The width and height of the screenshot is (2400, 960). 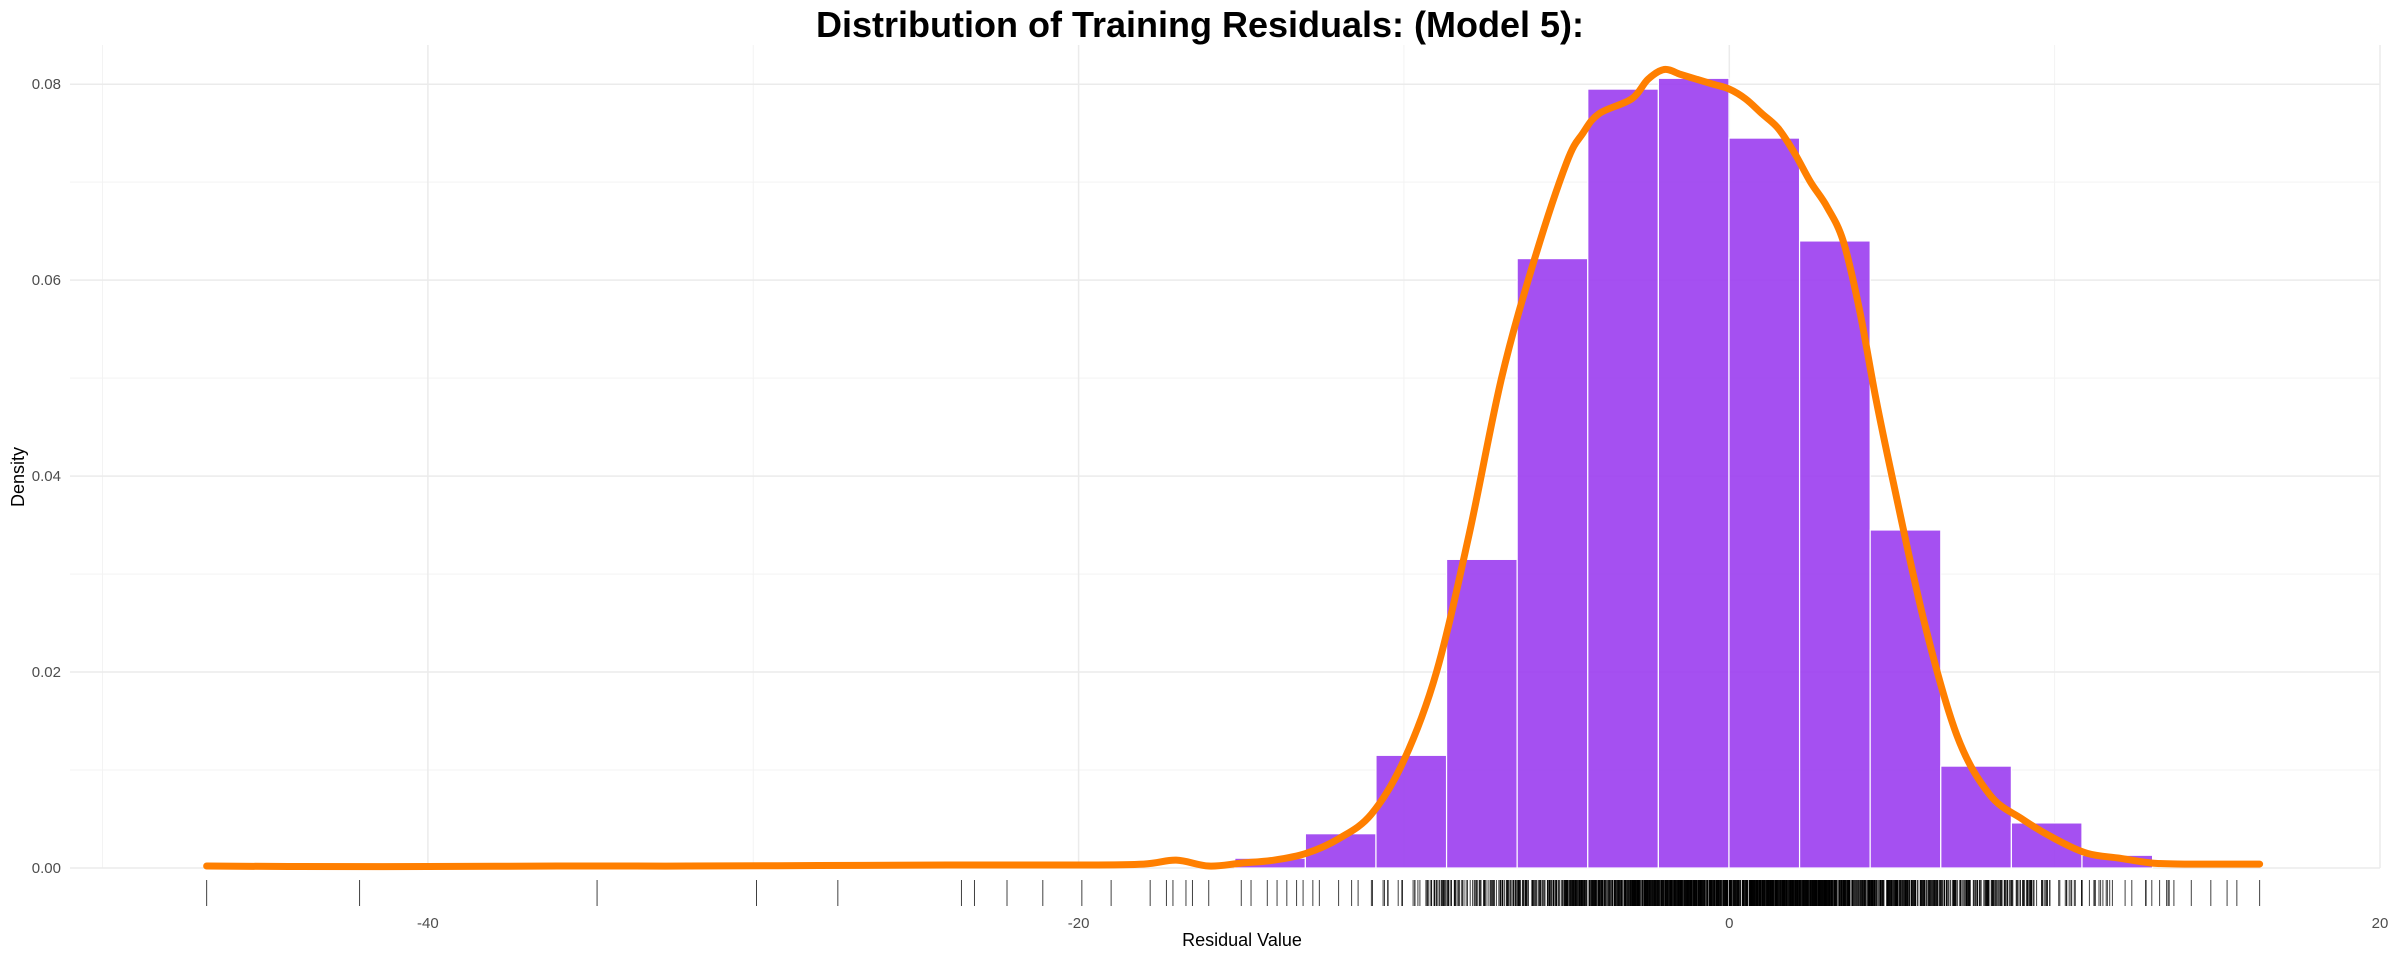 What do you see at coordinates (1079, 923) in the screenshot?
I see `x-tick-label: -20` at bounding box center [1079, 923].